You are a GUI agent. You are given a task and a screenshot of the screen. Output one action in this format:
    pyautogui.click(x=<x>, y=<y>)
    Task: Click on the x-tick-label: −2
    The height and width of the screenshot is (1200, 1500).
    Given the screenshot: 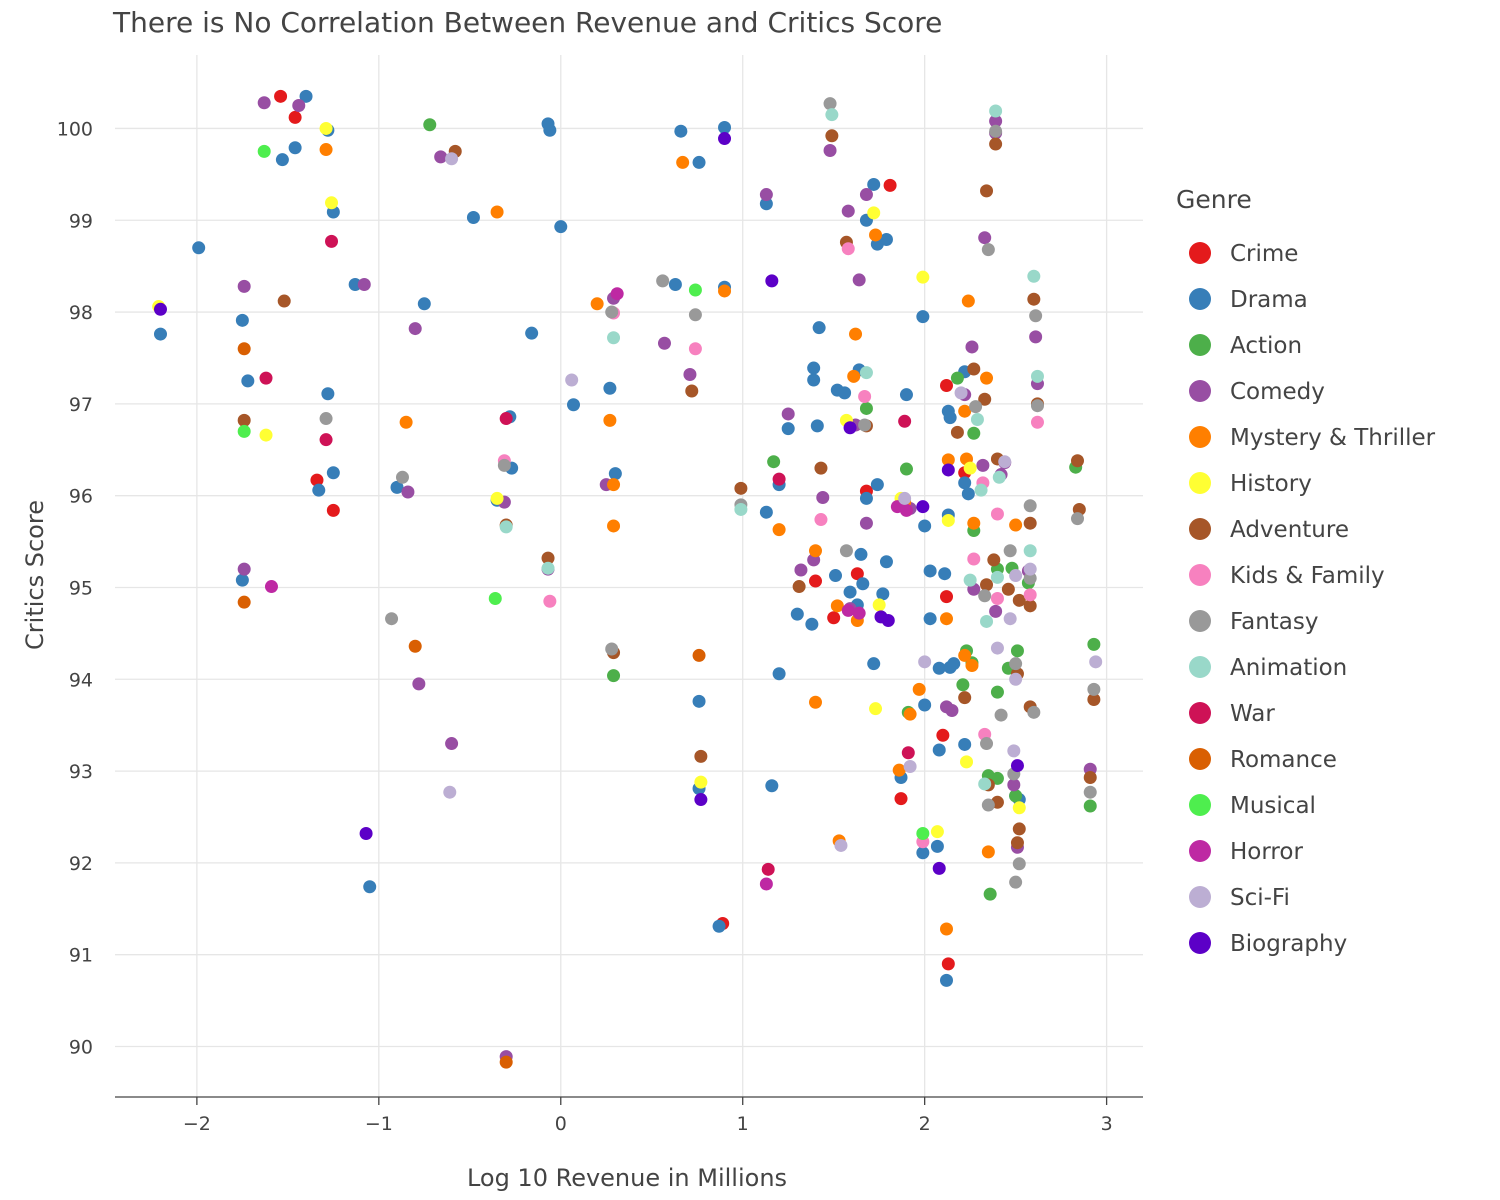 What is the action you would take?
    pyautogui.click(x=197, y=1124)
    